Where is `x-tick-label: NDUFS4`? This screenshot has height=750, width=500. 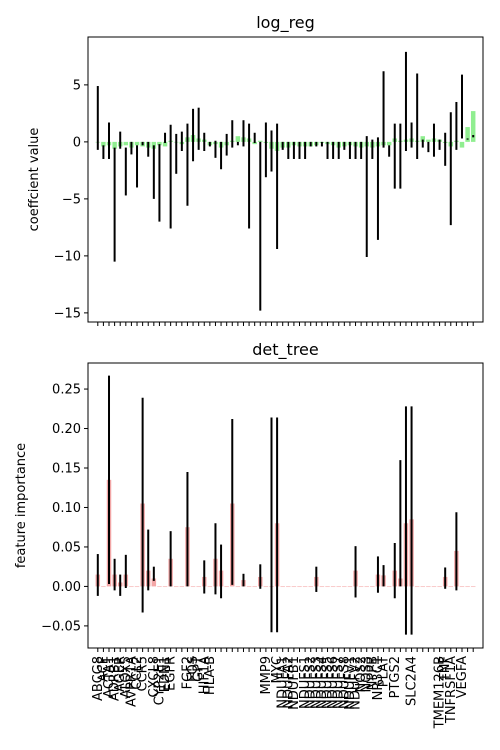
x-tick-label: NDUFS4 is located at coordinates (322, 682).